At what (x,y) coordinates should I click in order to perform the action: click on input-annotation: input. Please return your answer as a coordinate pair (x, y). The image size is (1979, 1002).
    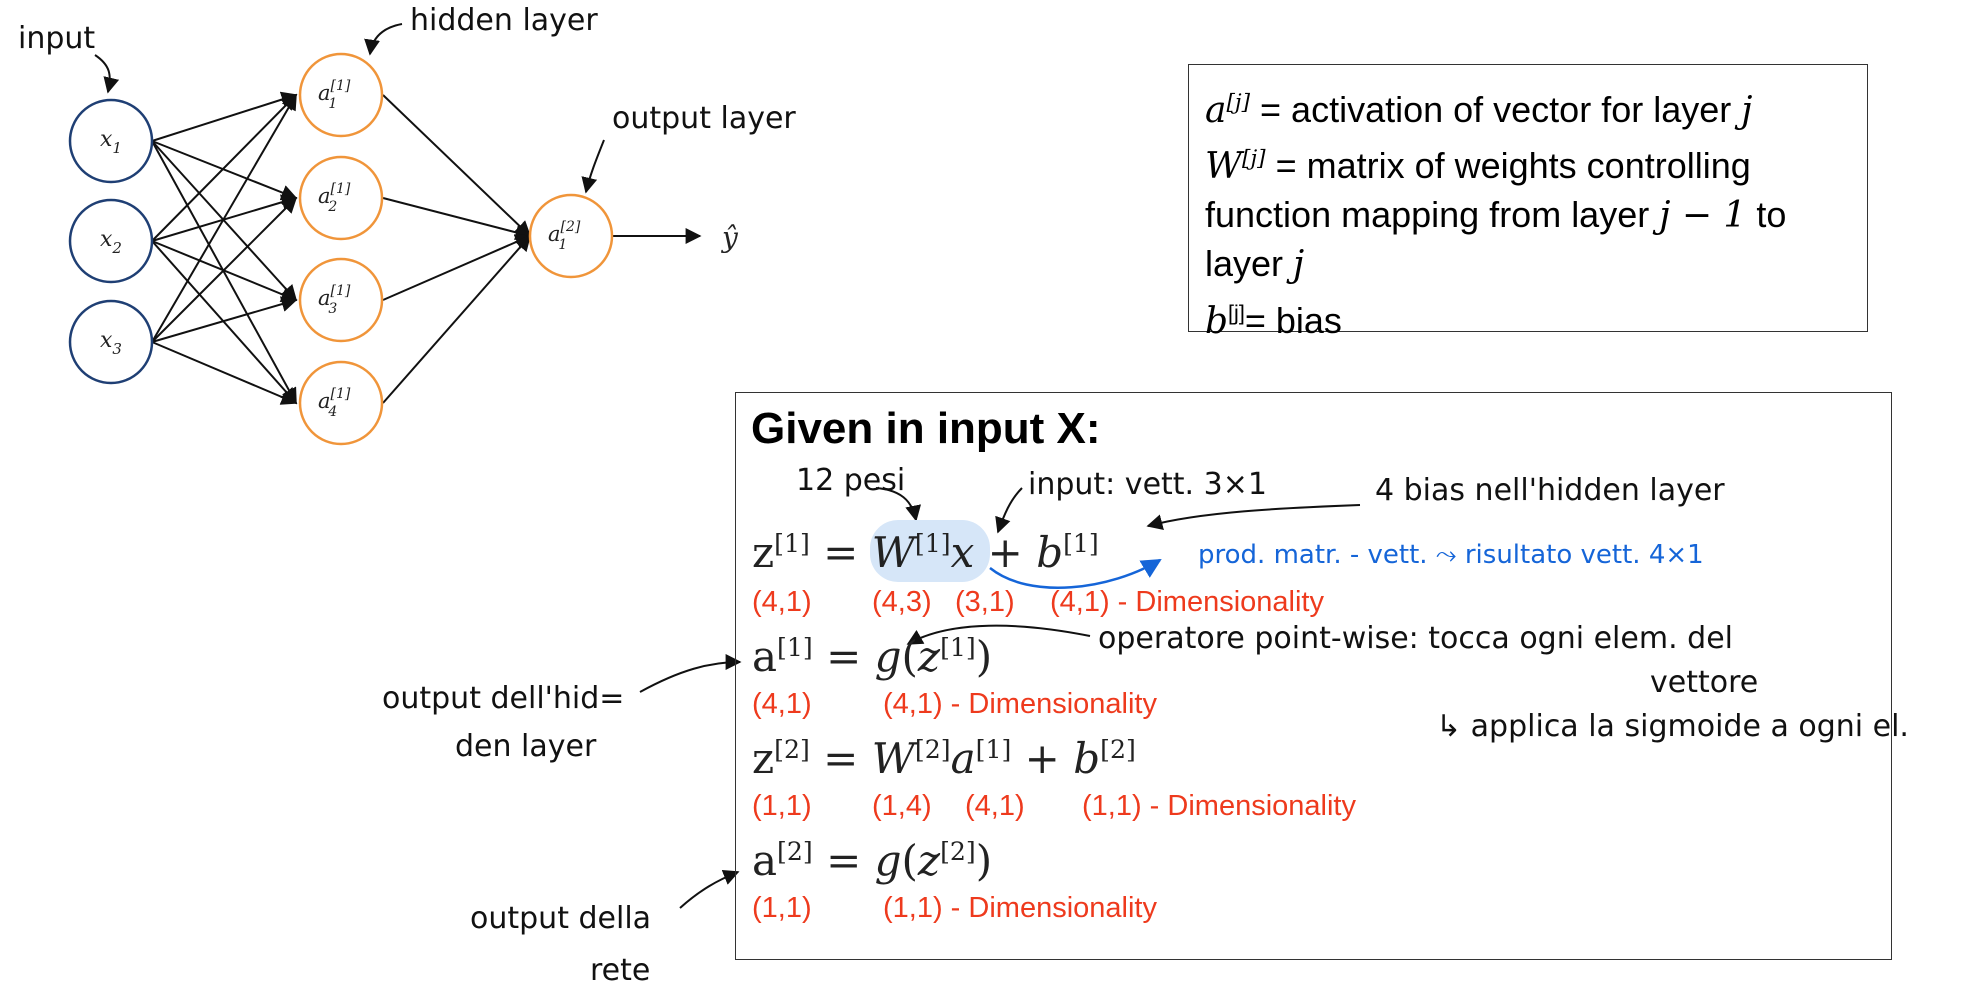
    Looking at the image, I should click on (56, 38).